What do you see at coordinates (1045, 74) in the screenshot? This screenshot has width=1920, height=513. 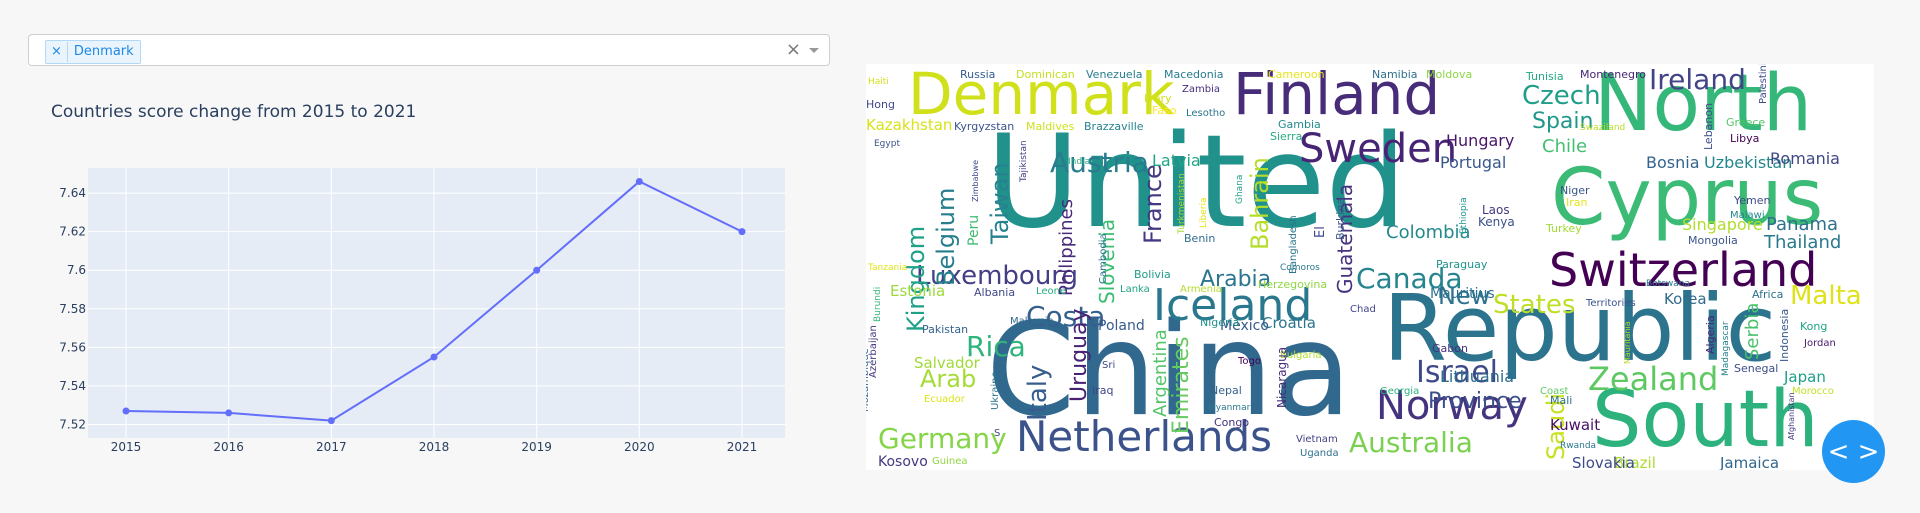 I see `word-dominican: Dominican` at bounding box center [1045, 74].